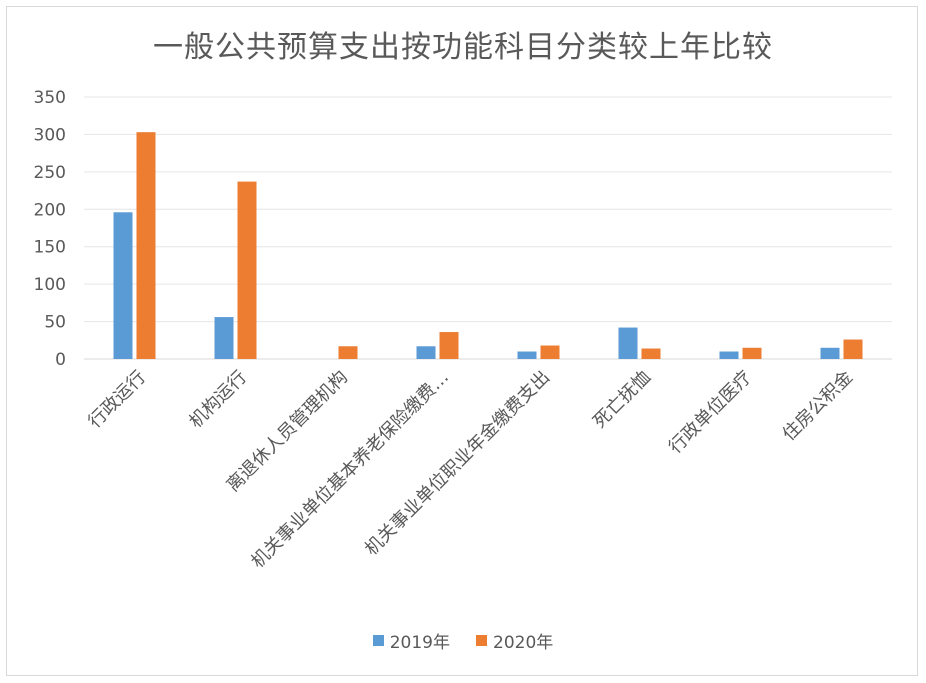  I want to click on y-tick-label: 300, so click(50, 135).